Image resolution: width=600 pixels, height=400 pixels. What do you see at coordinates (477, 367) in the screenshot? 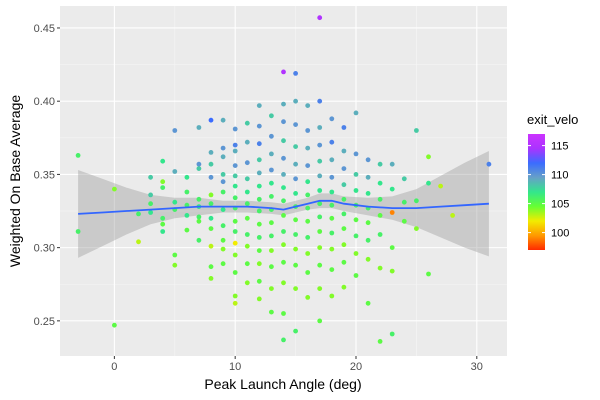
I see `x-tick-label: 30` at bounding box center [477, 367].